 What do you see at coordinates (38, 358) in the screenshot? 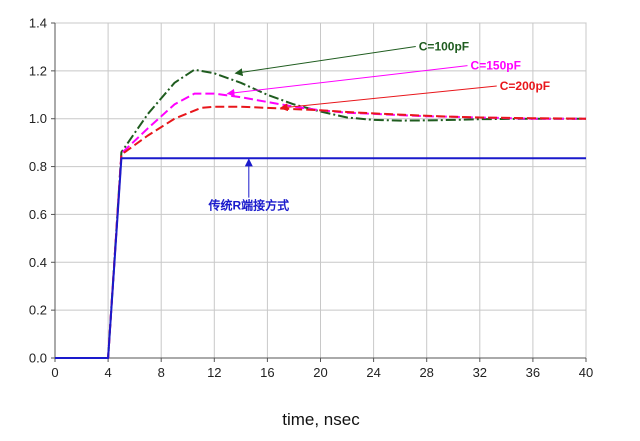
I see `y-tick-label: 0.0` at bounding box center [38, 358].